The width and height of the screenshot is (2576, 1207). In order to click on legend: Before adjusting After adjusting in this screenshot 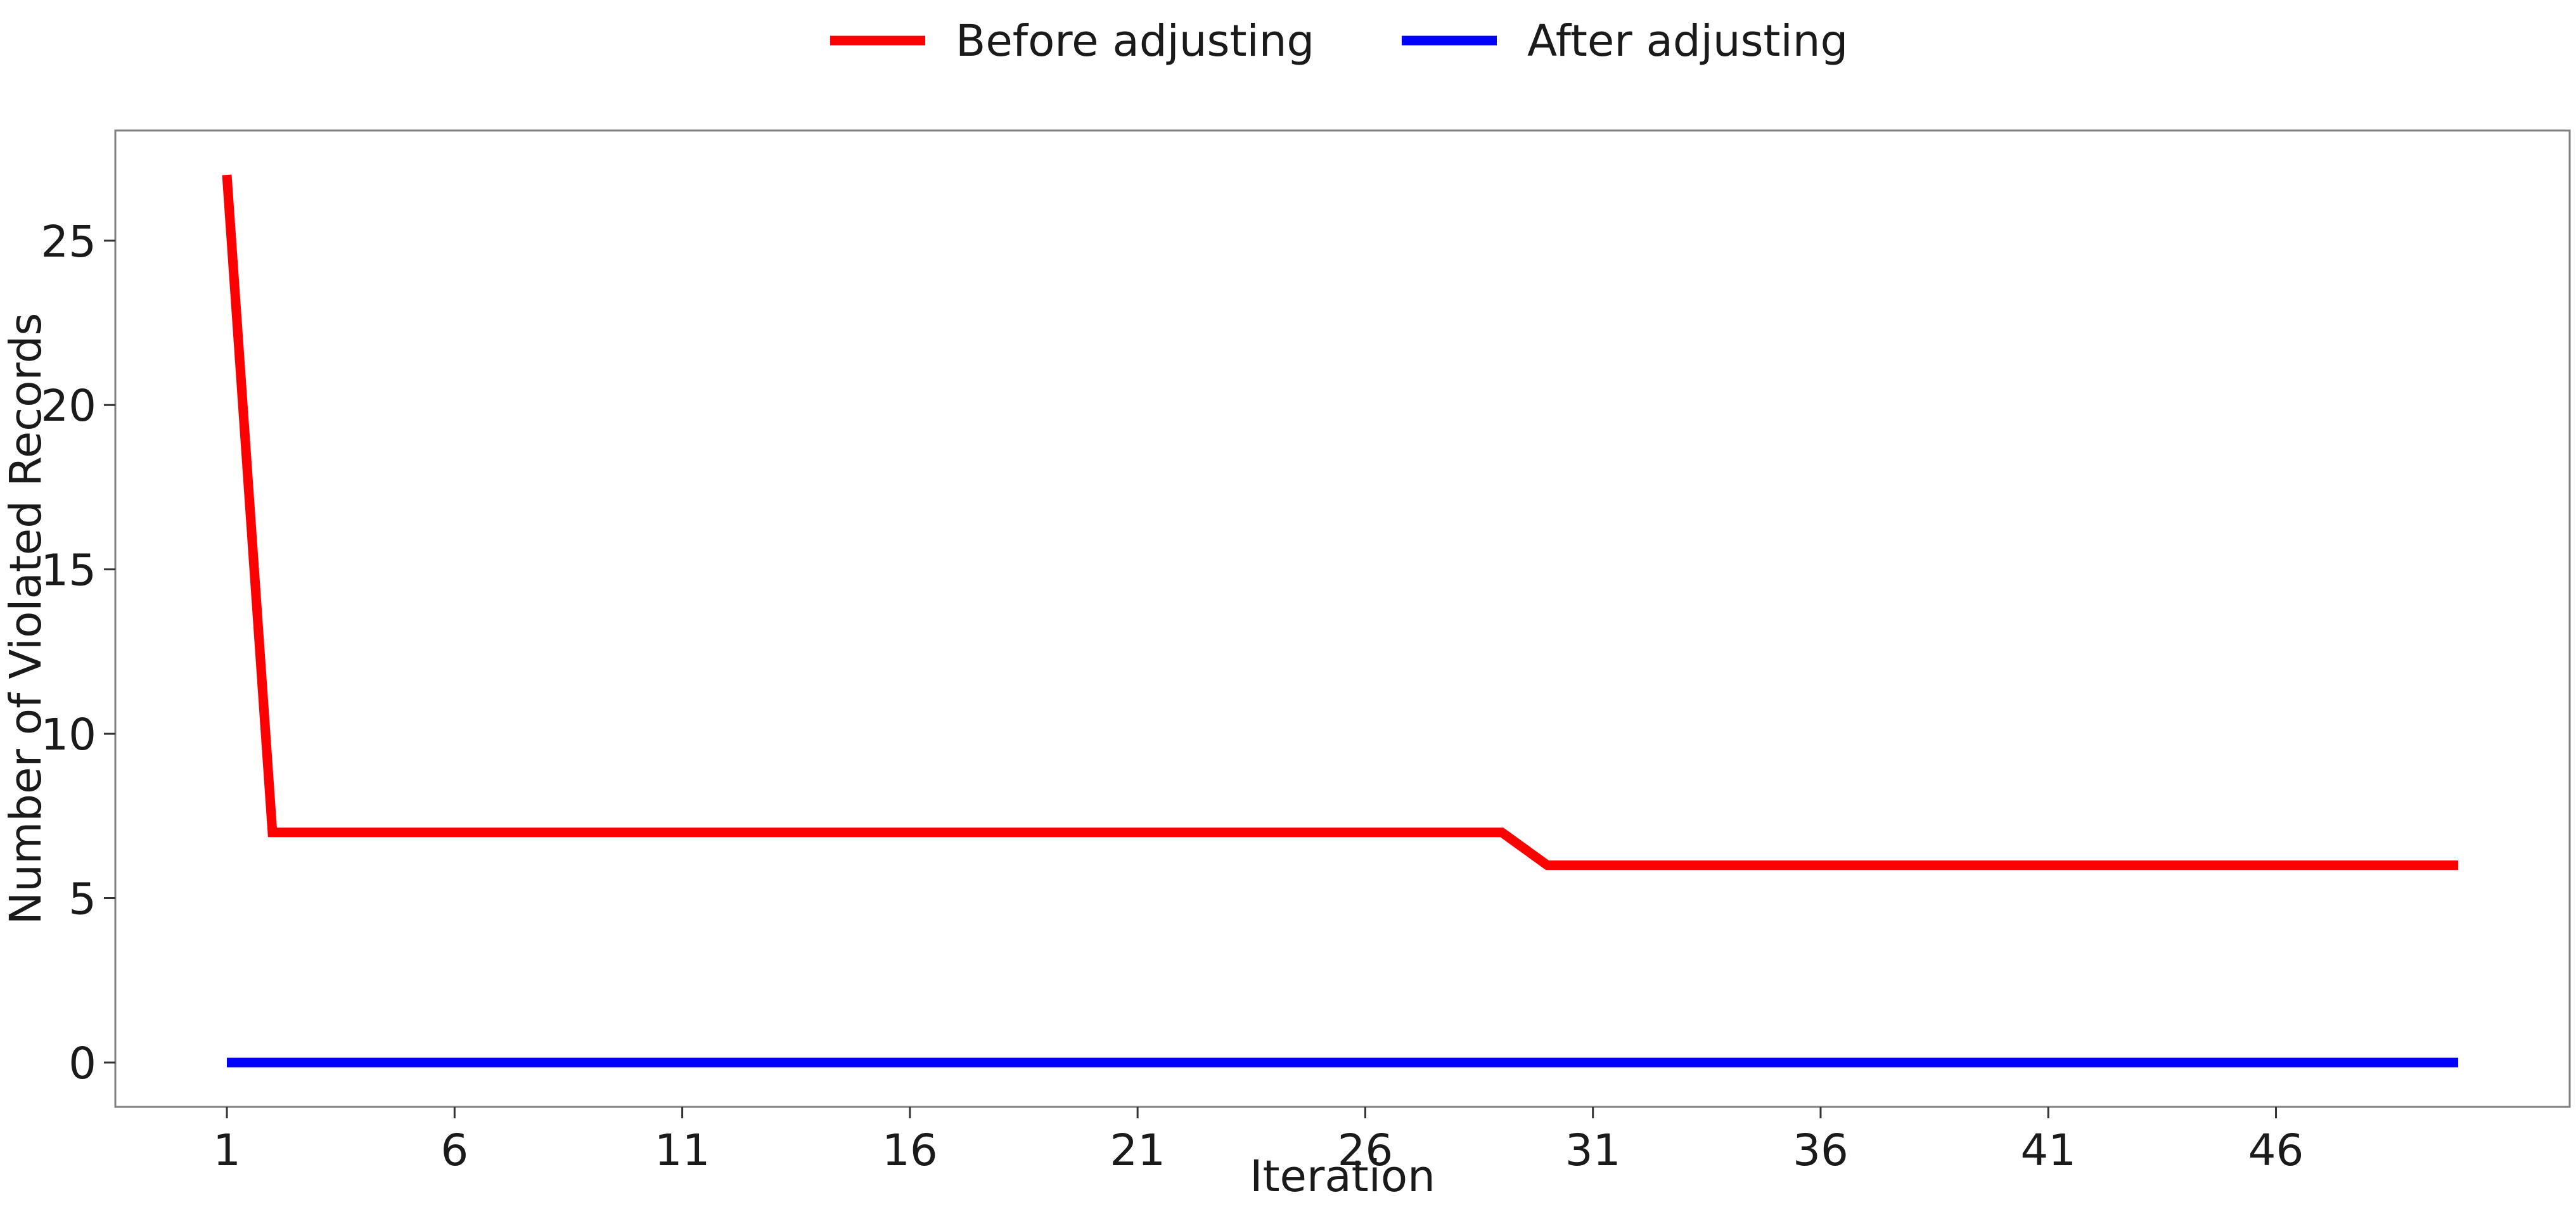, I will do `click(1339, 41)`.